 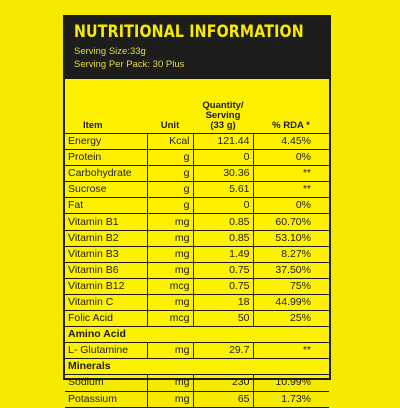 What do you see at coordinates (106, 383) in the screenshot?
I see `cell-item: Sodium` at bounding box center [106, 383].